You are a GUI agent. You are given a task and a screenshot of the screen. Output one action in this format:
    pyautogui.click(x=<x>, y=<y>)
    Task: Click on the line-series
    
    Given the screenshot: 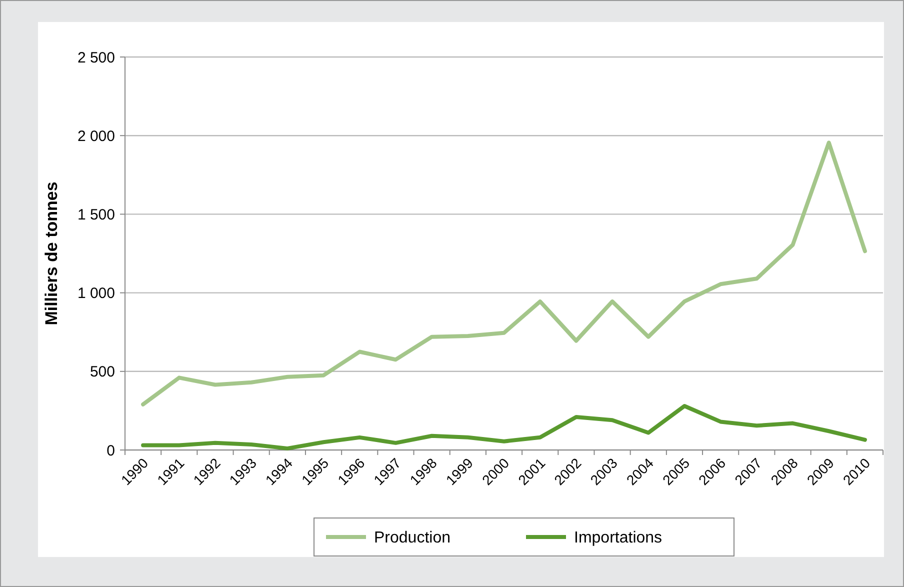 What is the action you would take?
    pyautogui.click(x=504, y=427)
    